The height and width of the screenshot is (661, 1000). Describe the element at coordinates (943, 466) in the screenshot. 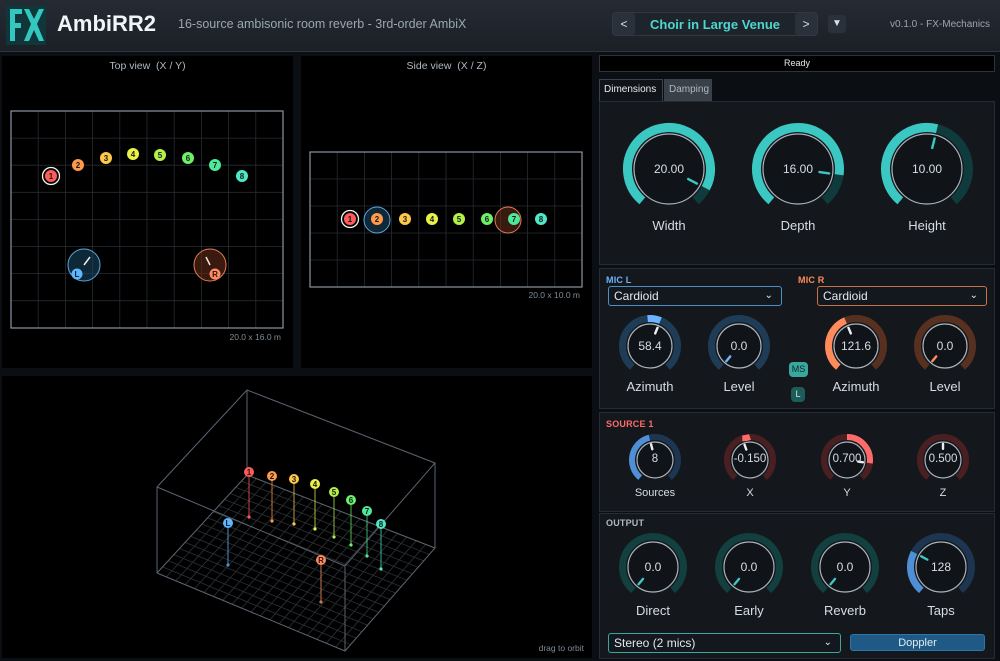

I see `source-z-knob: 0.500 Z` at that location.